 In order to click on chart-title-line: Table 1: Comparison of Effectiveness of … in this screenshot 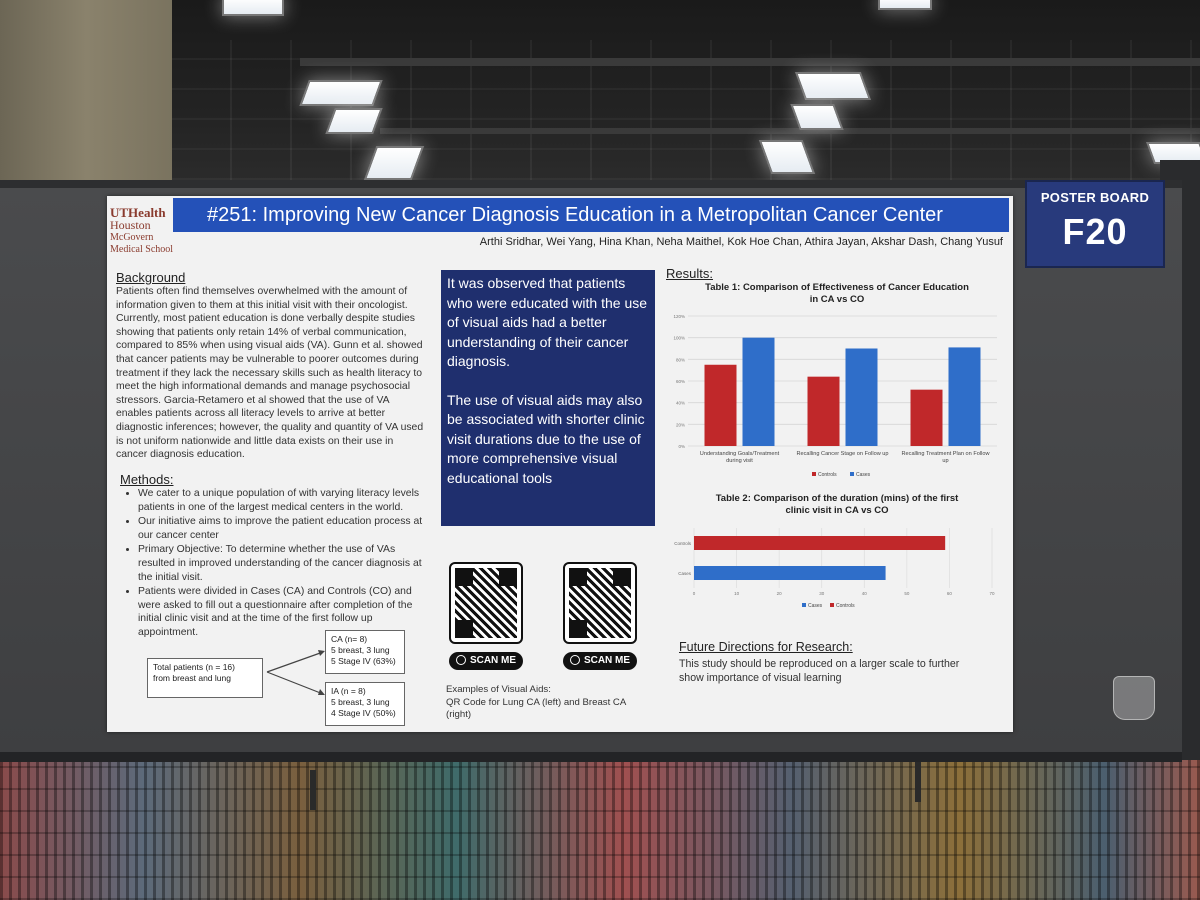, I will do `click(837, 287)`.